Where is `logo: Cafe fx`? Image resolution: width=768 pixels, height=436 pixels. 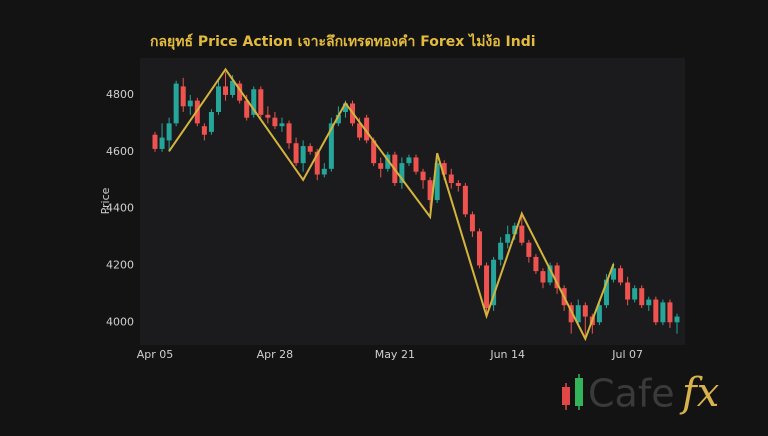
logo: Cafe fx is located at coordinates (640, 393).